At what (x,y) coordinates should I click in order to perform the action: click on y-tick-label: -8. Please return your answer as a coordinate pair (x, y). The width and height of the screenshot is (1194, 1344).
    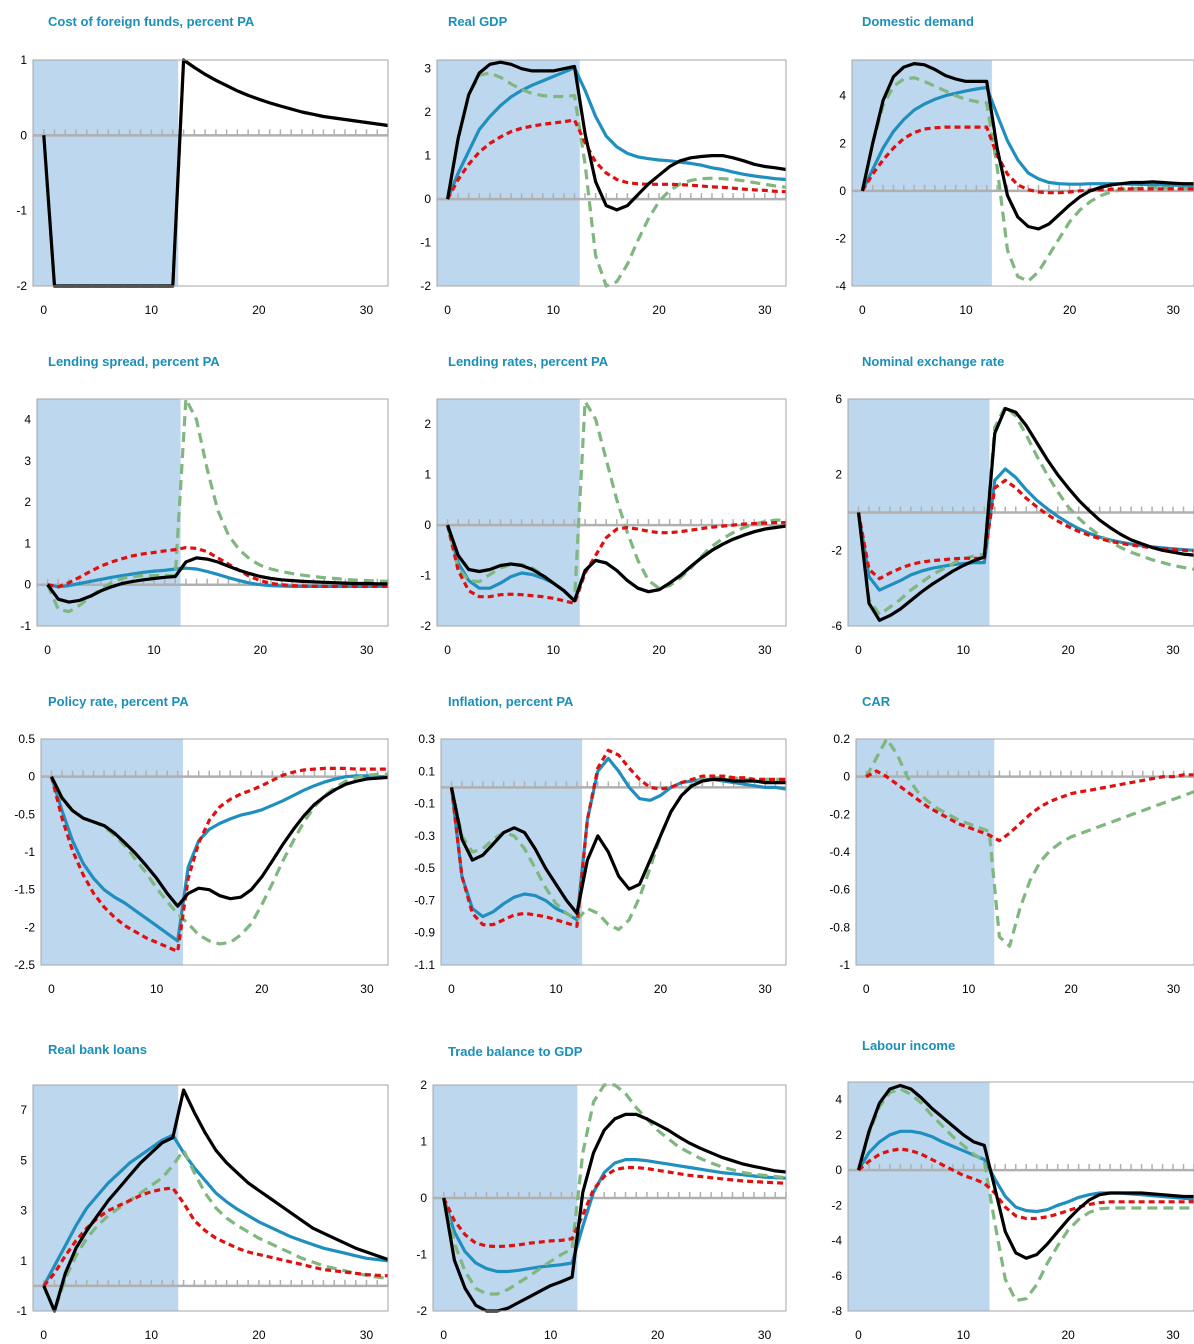
    Looking at the image, I should click on (836, 1311).